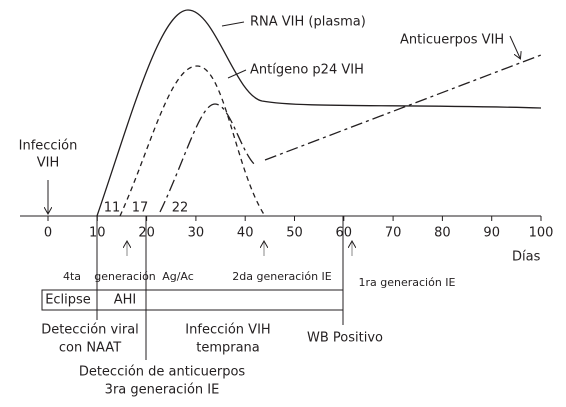 This screenshot has height=407, width=566. What do you see at coordinates (146, 233) in the screenshot?
I see `x-tick-label: 20` at bounding box center [146, 233].